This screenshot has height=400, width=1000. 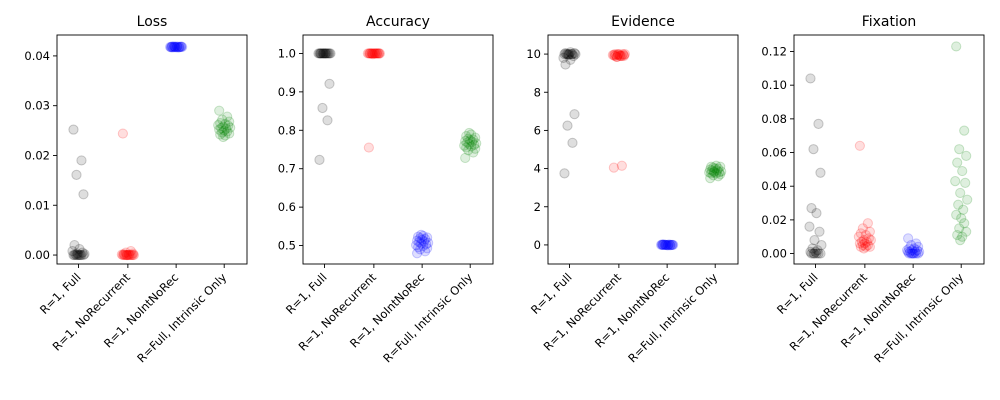 I want to click on y-tick-label: 2, so click(x=537, y=207).